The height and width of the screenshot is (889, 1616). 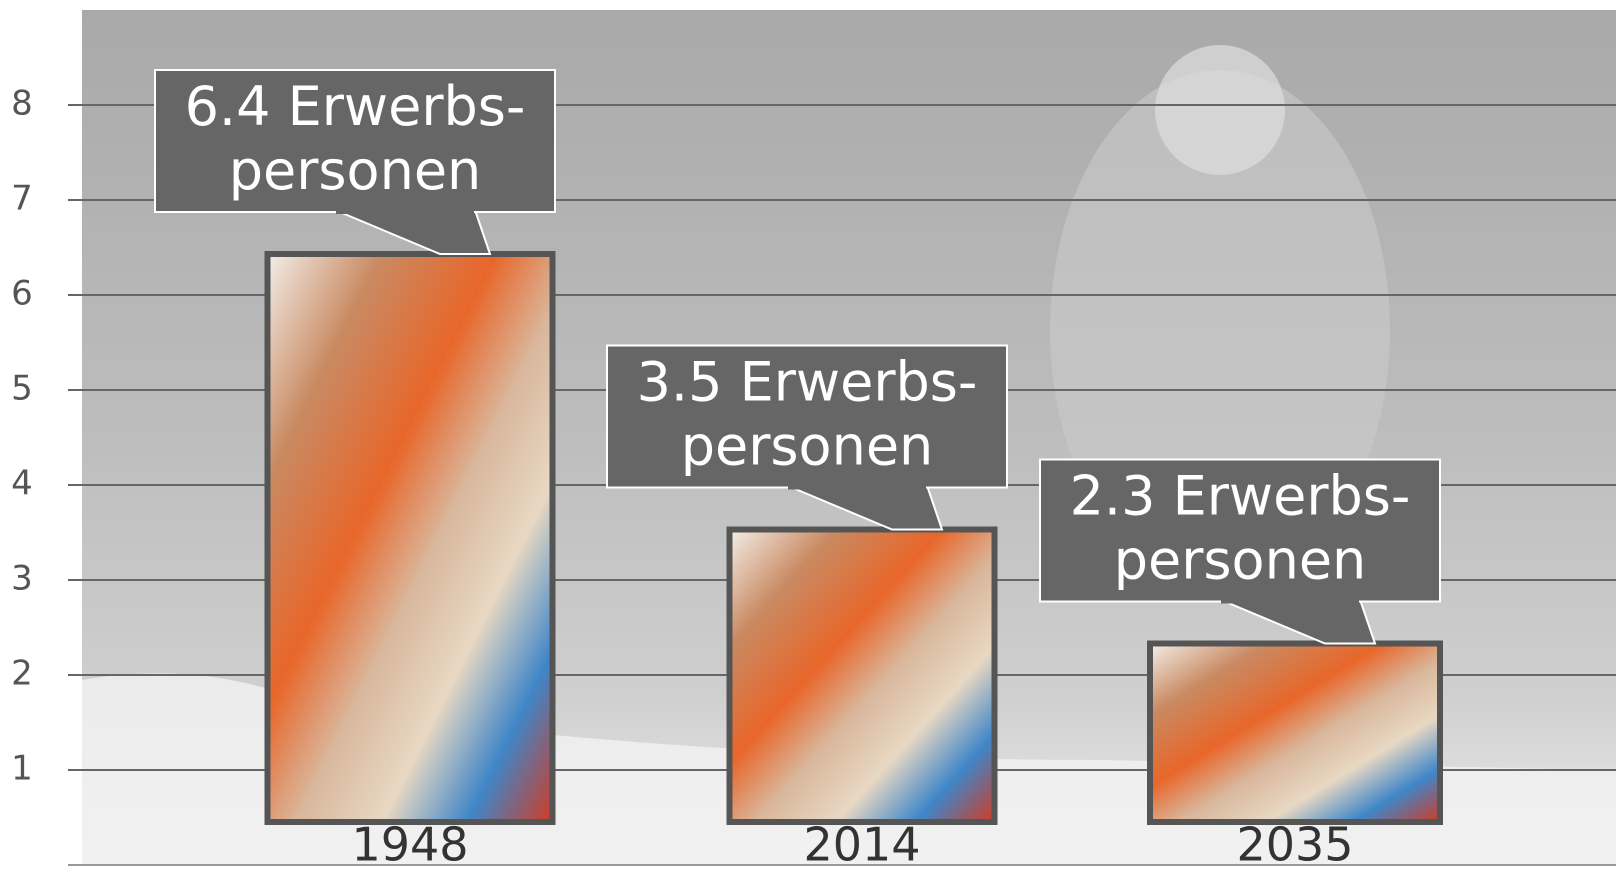 I want to click on y-tick-label: 1, so click(x=22, y=769).